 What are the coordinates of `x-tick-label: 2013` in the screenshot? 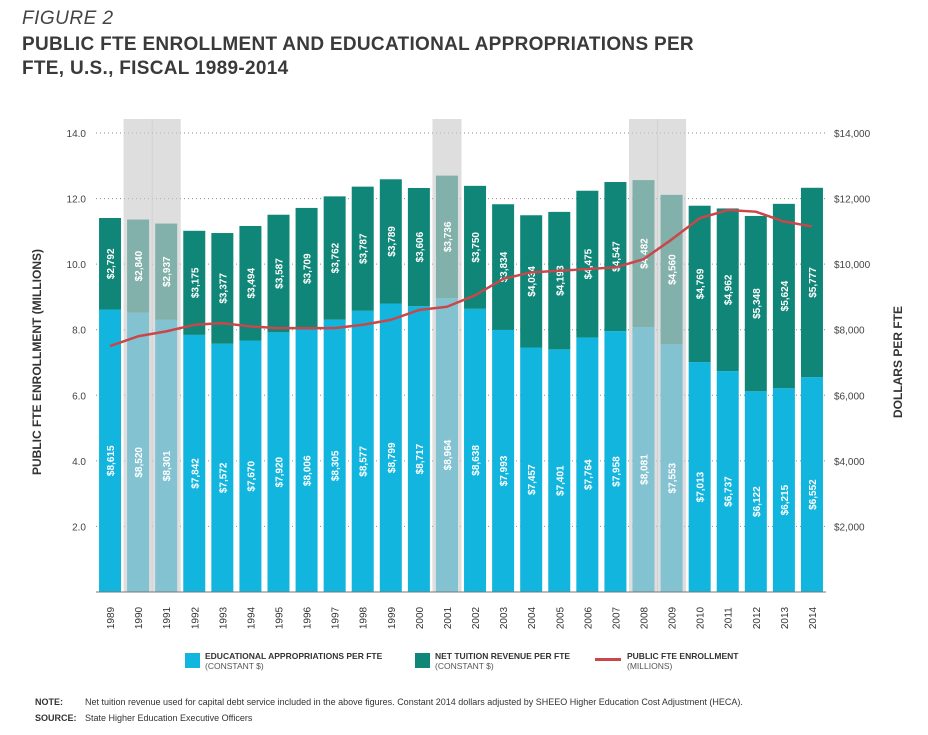 It's located at (785, 617).